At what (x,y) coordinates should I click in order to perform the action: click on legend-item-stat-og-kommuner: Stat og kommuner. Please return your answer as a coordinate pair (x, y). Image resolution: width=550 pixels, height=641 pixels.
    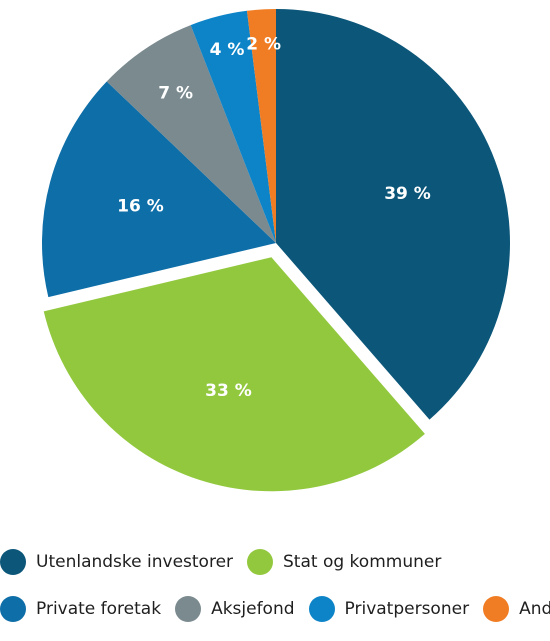
    Looking at the image, I should click on (344, 562).